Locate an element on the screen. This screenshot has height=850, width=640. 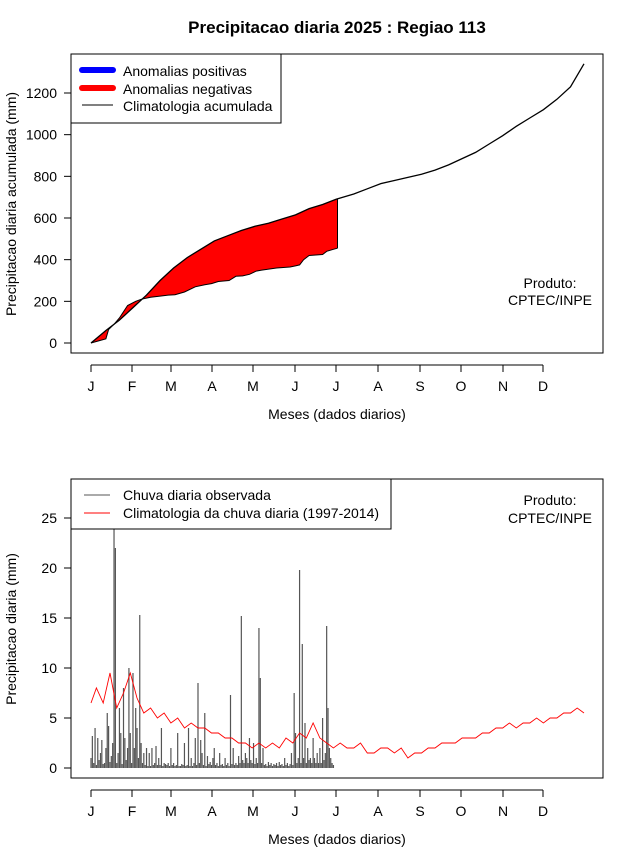
legend-label-climatology: Climatologia da chuva diaria (1997-2014) is located at coordinates (251, 513).